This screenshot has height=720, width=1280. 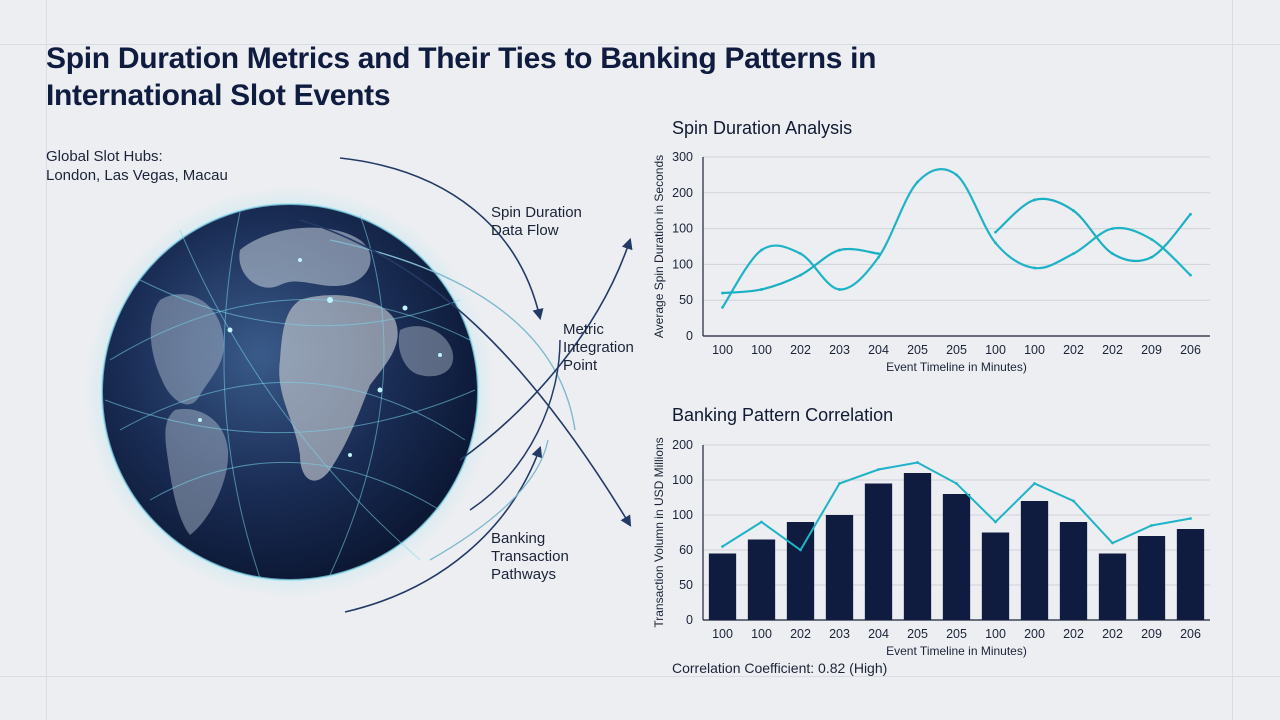 I want to click on flow-label-line: Metric, so click(x=583, y=329).